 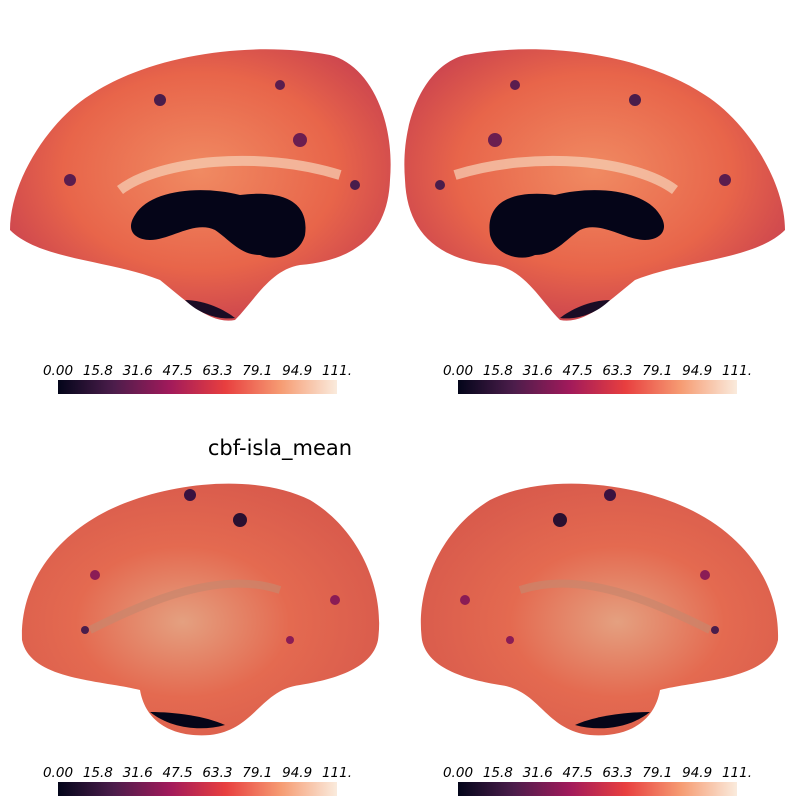 What do you see at coordinates (599, 610) in the screenshot?
I see `brain-lateral-right` at bounding box center [599, 610].